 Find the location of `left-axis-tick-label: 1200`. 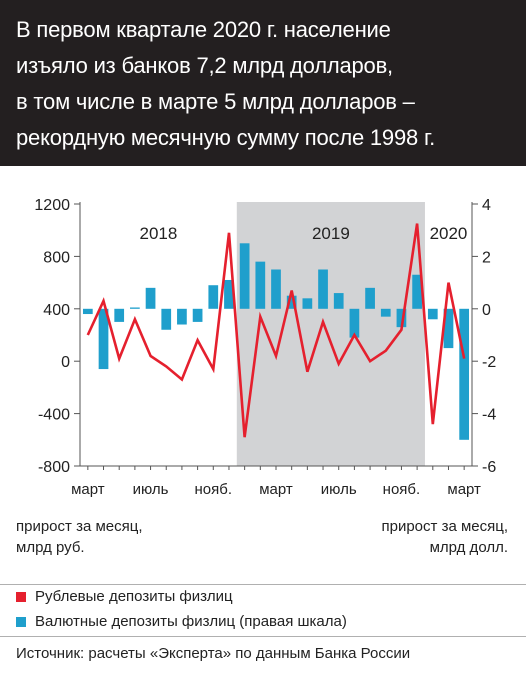

left-axis-tick-label: 1200 is located at coordinates (52, 205).